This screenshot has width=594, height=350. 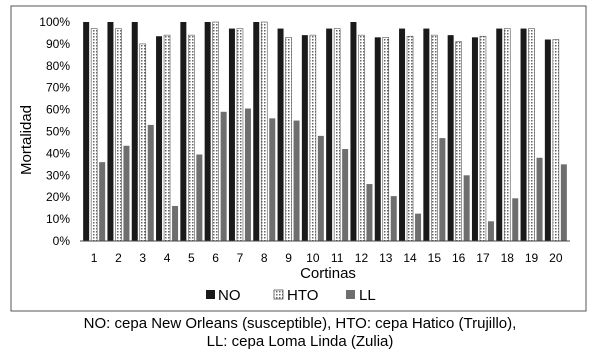 What do you see at coordinates (483, 258) in the screenshot?
I see `x-tick-label: 17` at bounding box center [483, 258].